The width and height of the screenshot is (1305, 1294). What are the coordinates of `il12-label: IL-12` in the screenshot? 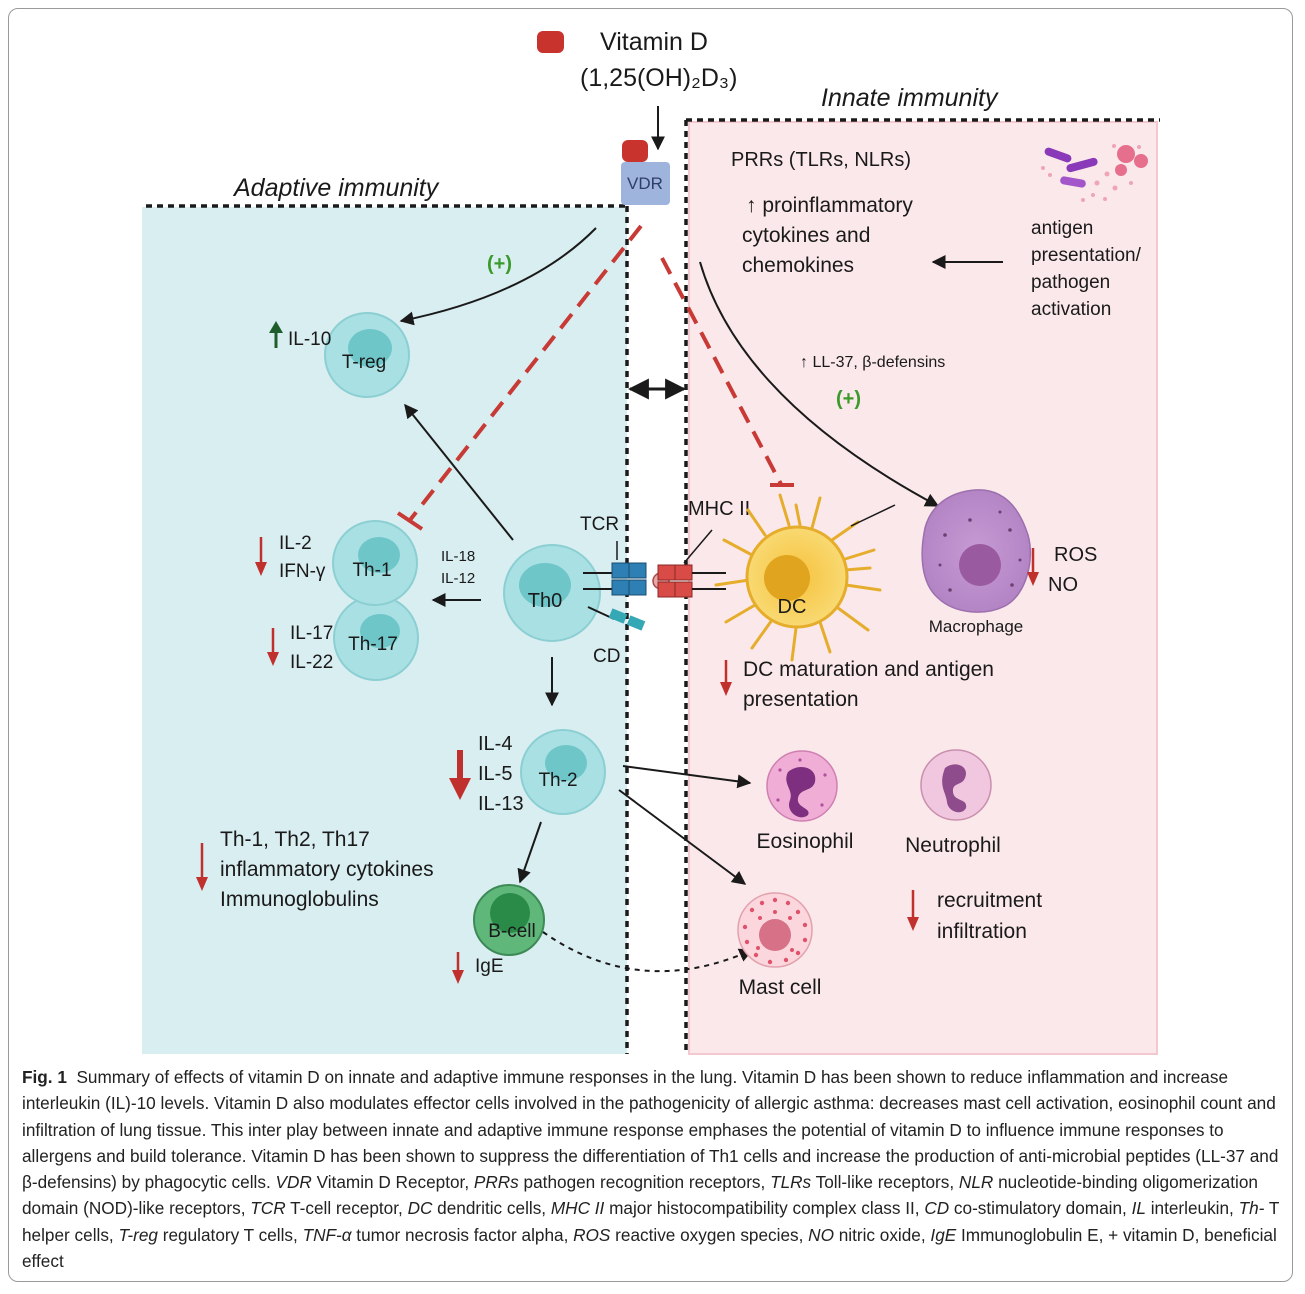 It's located at (458, 578).